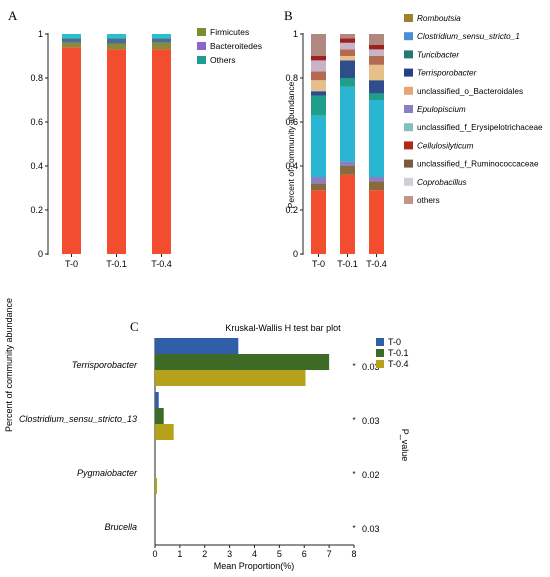  I want to click on panel-a-ylabel: Percent of community abundance, so click(9, 365).